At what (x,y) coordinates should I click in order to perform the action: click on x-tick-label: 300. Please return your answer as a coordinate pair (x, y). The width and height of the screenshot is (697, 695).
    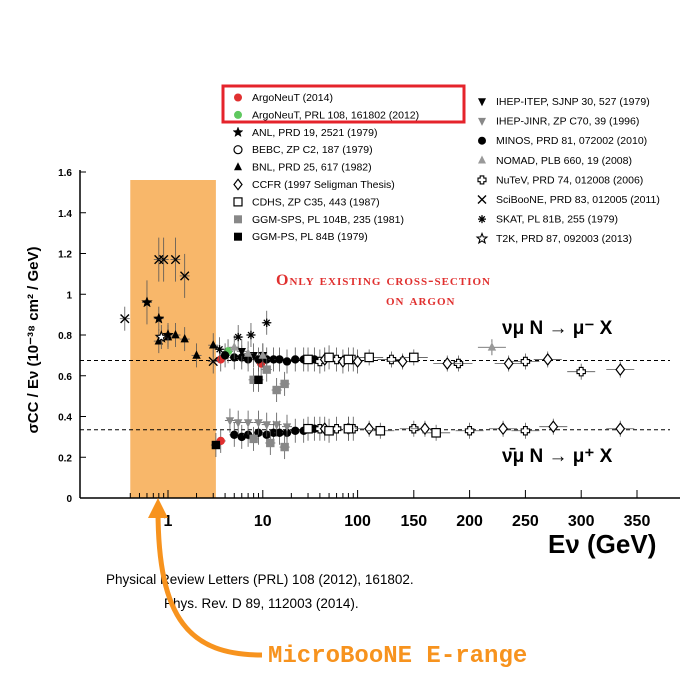
    Looking at the image, I should click on (581, 521).